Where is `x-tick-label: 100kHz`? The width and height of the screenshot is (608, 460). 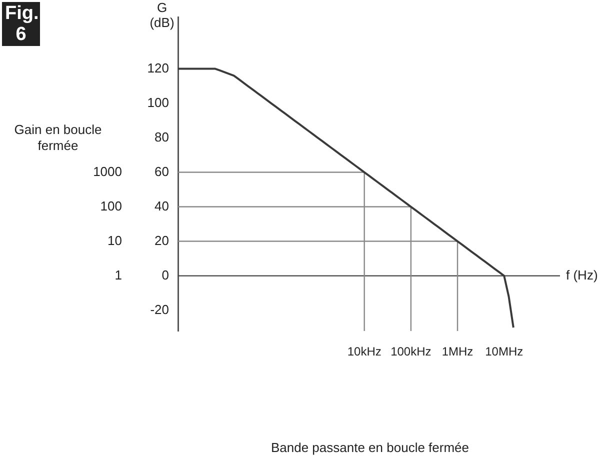
x-tick-label: 100kHz is located at coordinates (411, 351).